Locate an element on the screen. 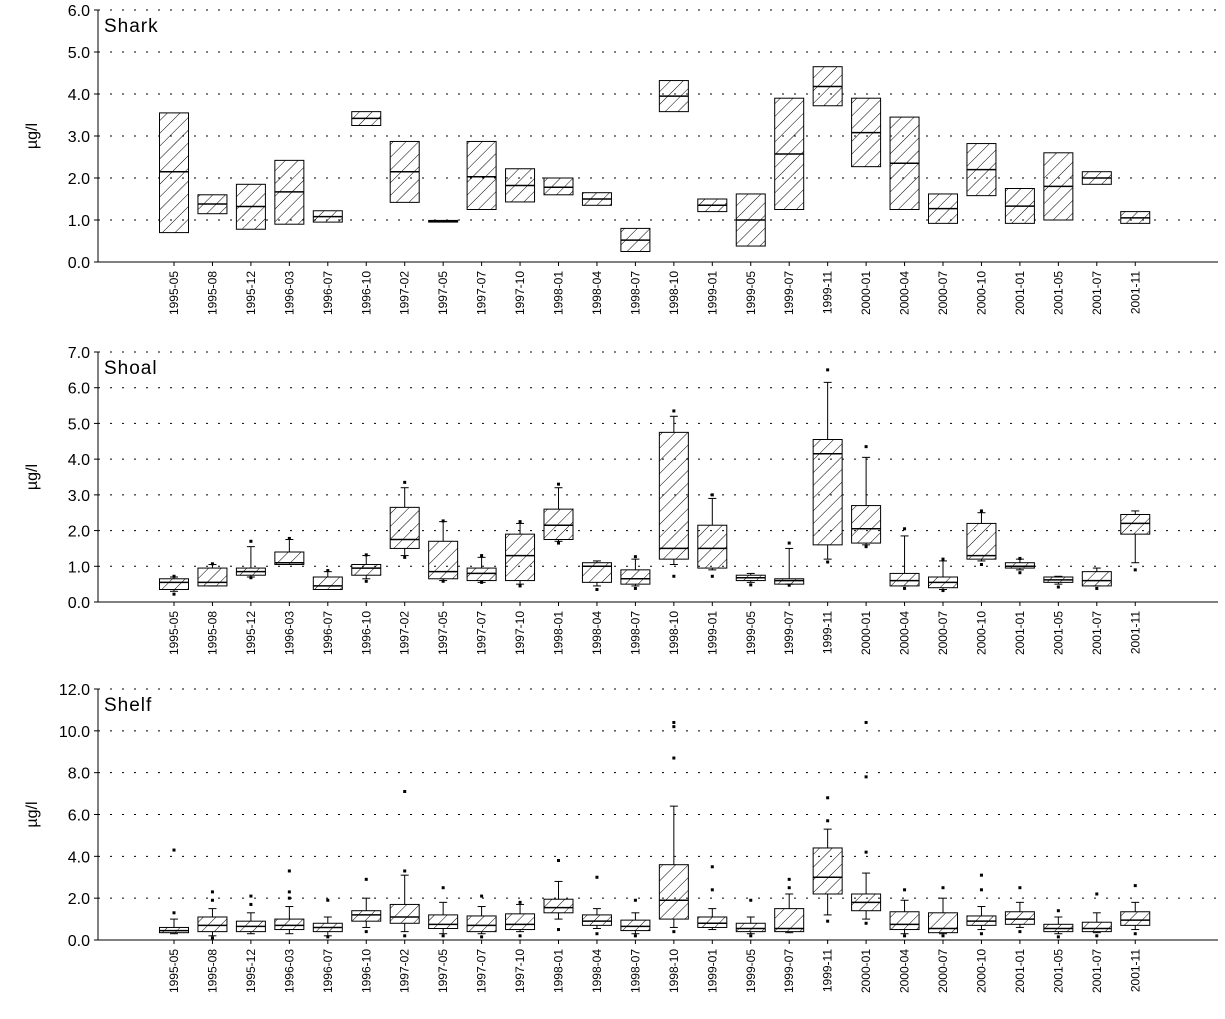  y-tick-label: 7.0 is located at coordinates (79, 353).